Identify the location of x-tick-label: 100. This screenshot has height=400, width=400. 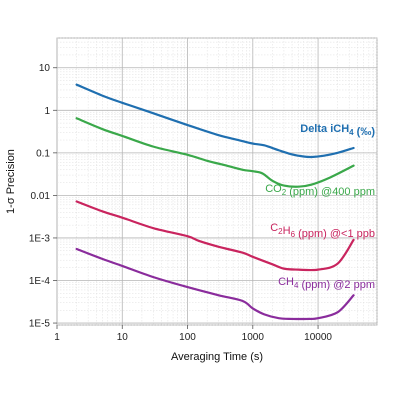
(187, 337).